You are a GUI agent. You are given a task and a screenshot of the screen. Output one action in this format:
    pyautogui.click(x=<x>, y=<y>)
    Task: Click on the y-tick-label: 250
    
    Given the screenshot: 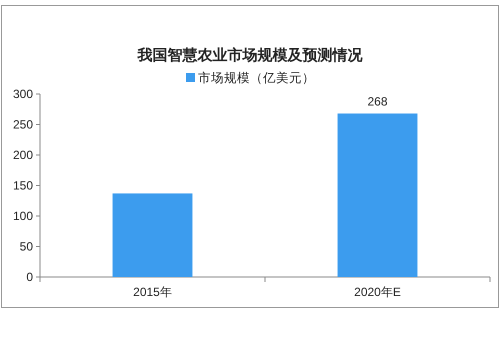 What is the action you would take?
    pyautogui.click(x=23, y=125)
    